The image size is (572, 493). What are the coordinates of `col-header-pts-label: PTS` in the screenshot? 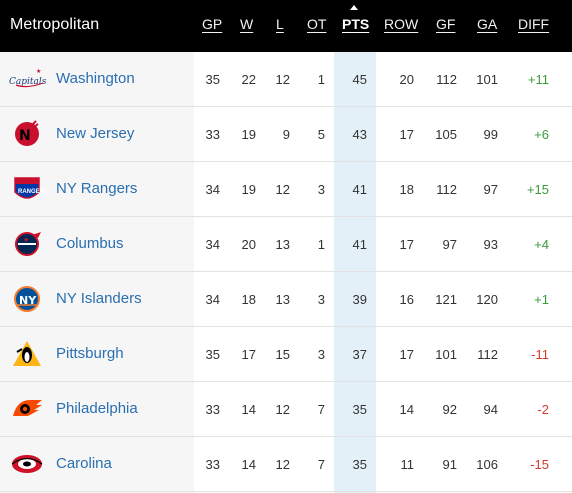 It's located at (356, 24).